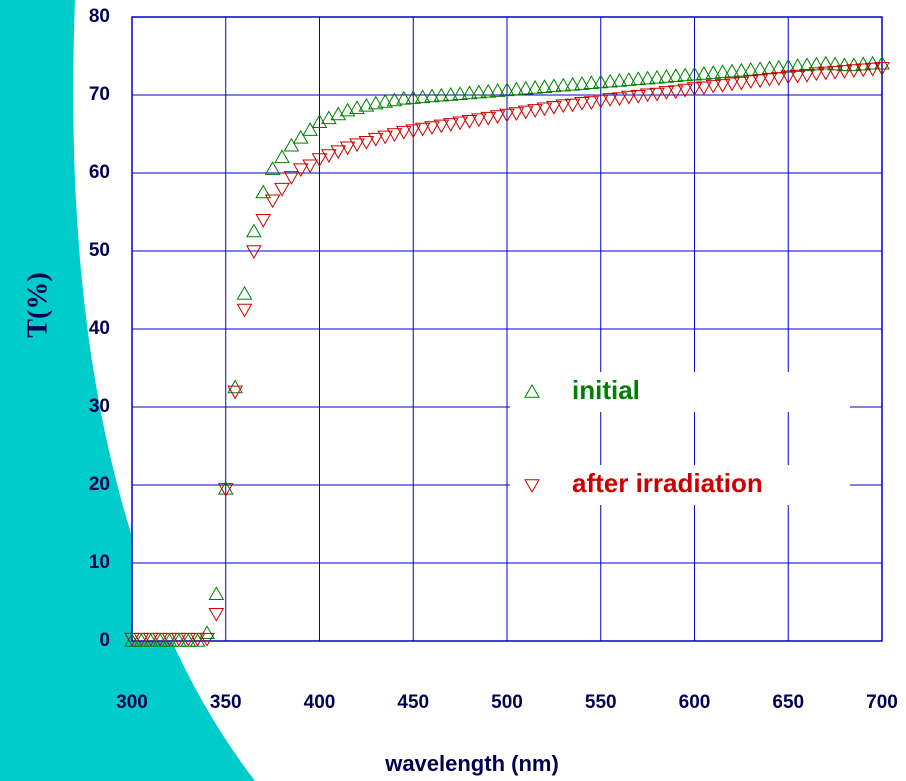 The height and width of the screenshot is (781, 906). I want to click on x-tick-label: 650, so click(788, 702).